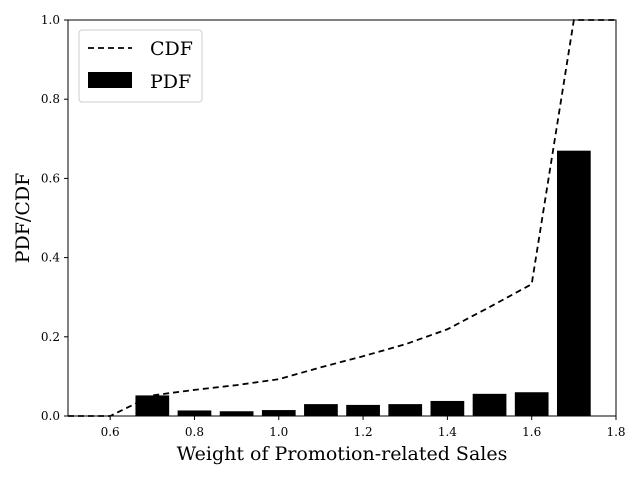 The width and height of the screenshot is (640, 480). What do you see at coordinates (194, 432) in the screenshot?
I see `x-tick-label: 0.8` at bounding box center [194, 432].